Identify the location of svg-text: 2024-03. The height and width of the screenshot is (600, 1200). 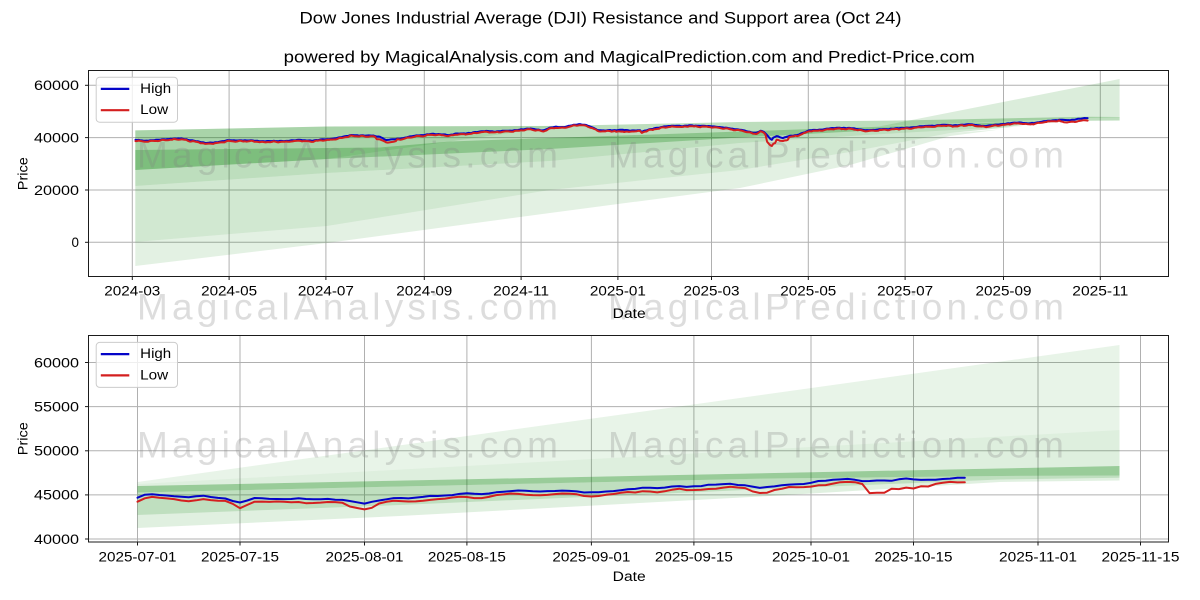
(132, 291).